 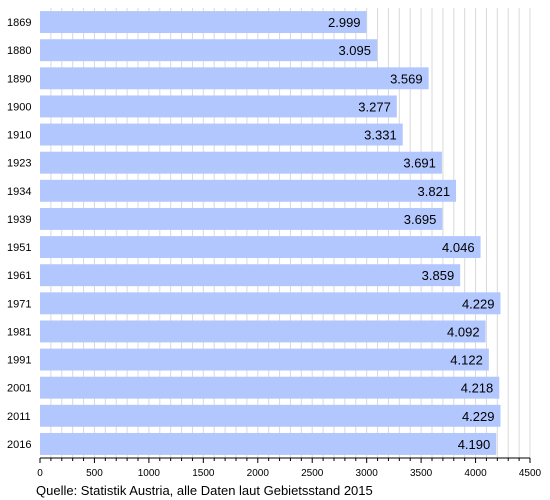 I want to click on category-label: 1869, so click(x=19, y=23).